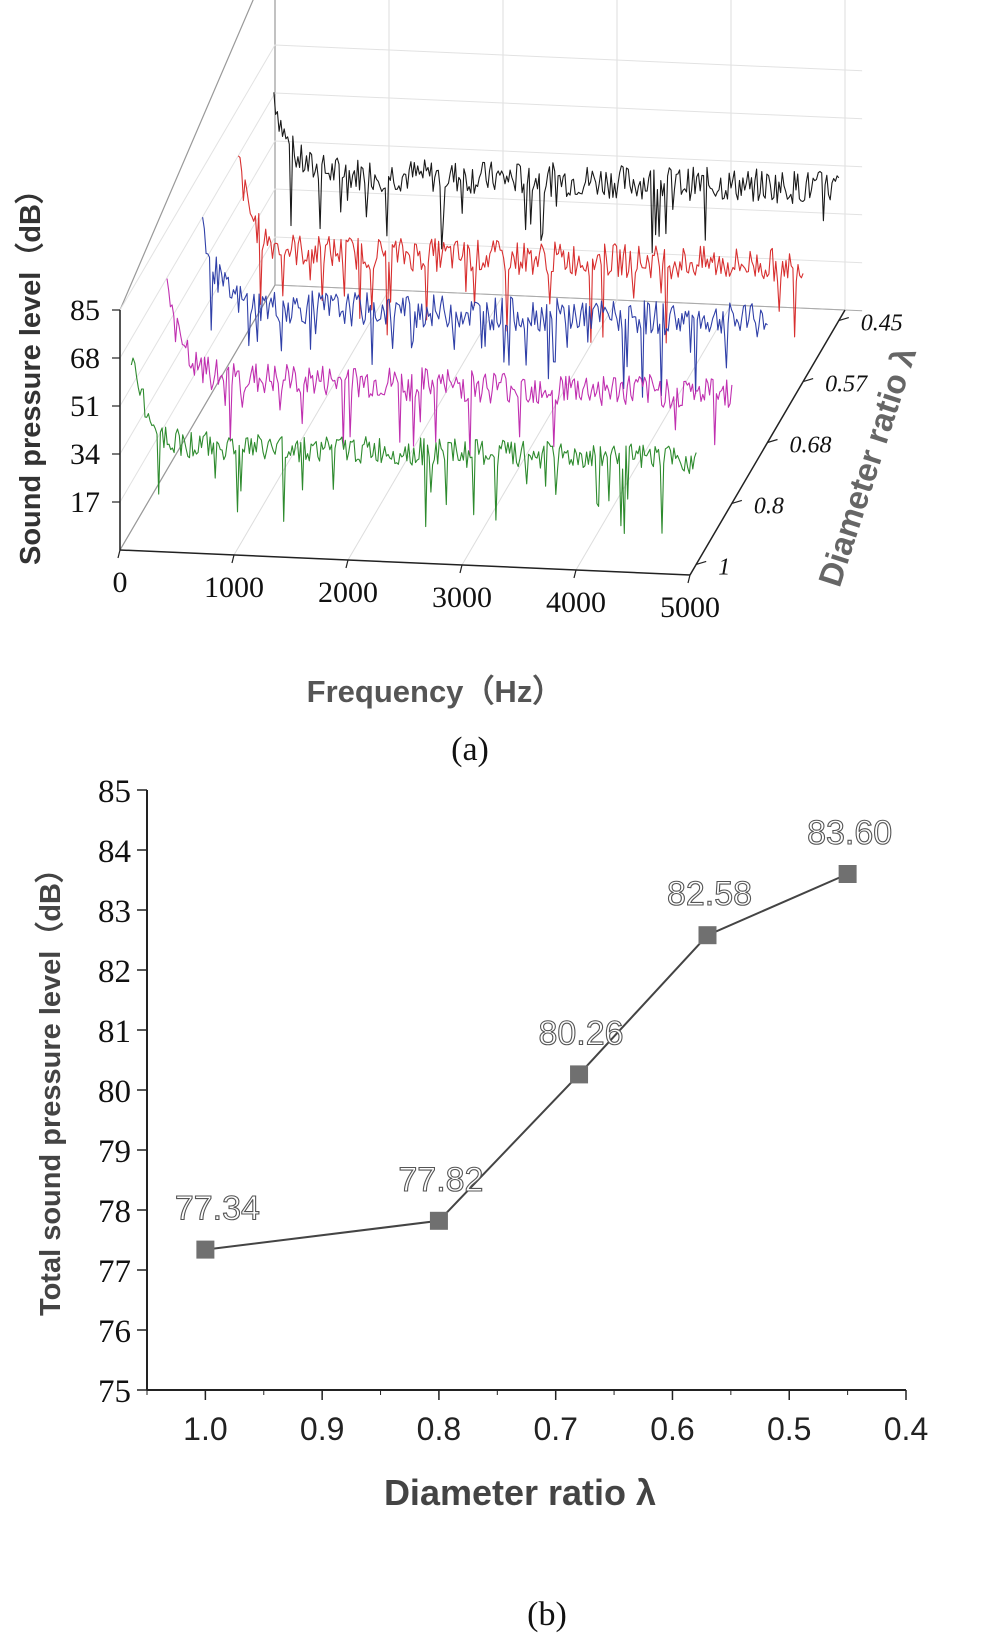 The width and height of the screenshot is (991, 1641). Describe the element at coordinates (769, 506) in the screenshot. I see `z-tick-label: 0.8` at that location.